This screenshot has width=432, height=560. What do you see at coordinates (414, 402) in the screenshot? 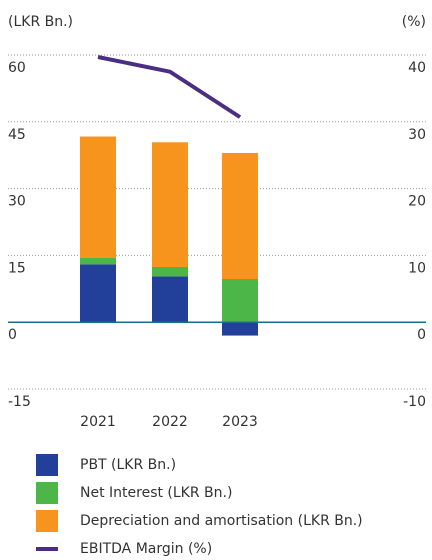
I see `y2-tick-label: -10` at bounding box center [414, 402].